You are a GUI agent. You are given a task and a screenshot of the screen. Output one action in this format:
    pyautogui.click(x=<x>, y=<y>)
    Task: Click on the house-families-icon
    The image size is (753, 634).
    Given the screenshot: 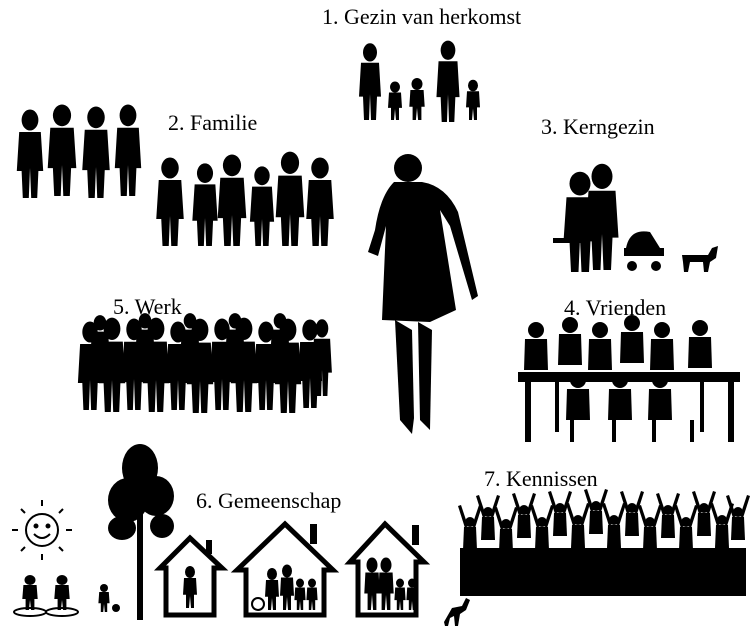 What is the action you would take?
    pyautogui.click(x=301, y=567)
    